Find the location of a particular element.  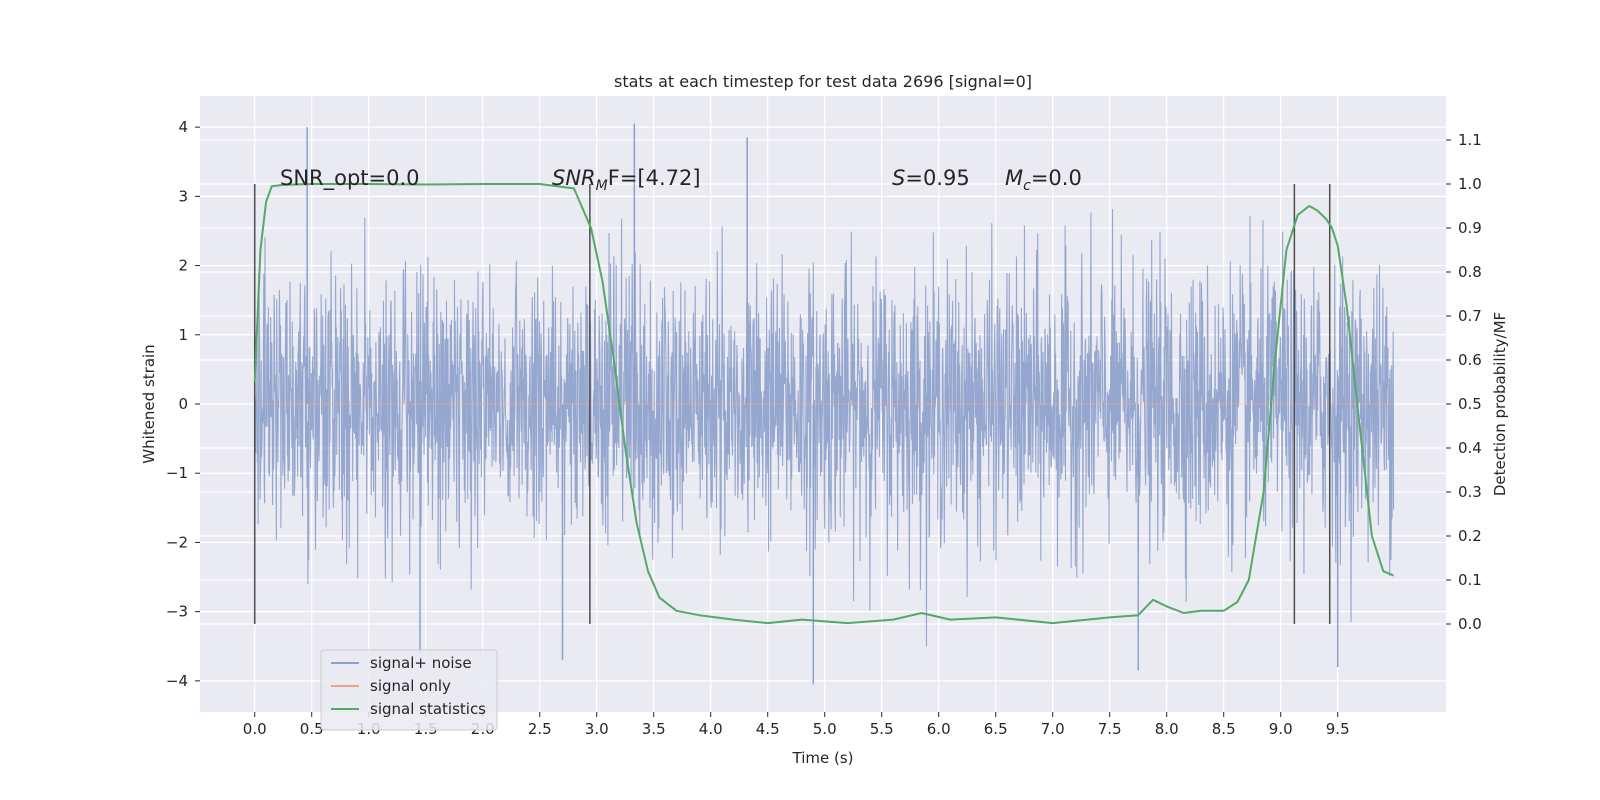

legend-label-signal-noise: signal+ noise is located at coordinates (421, 663).